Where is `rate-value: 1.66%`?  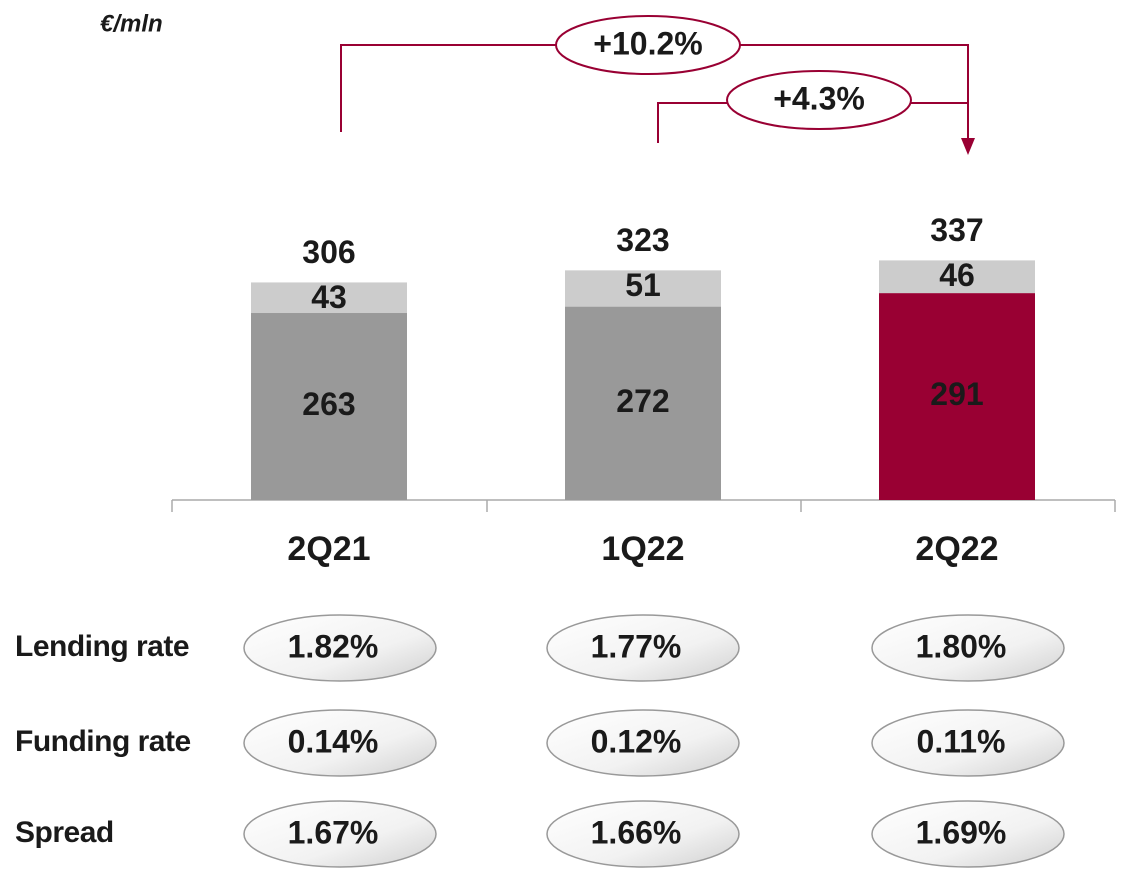
rate-value: 1.66% is located at coordinates (636, 832).